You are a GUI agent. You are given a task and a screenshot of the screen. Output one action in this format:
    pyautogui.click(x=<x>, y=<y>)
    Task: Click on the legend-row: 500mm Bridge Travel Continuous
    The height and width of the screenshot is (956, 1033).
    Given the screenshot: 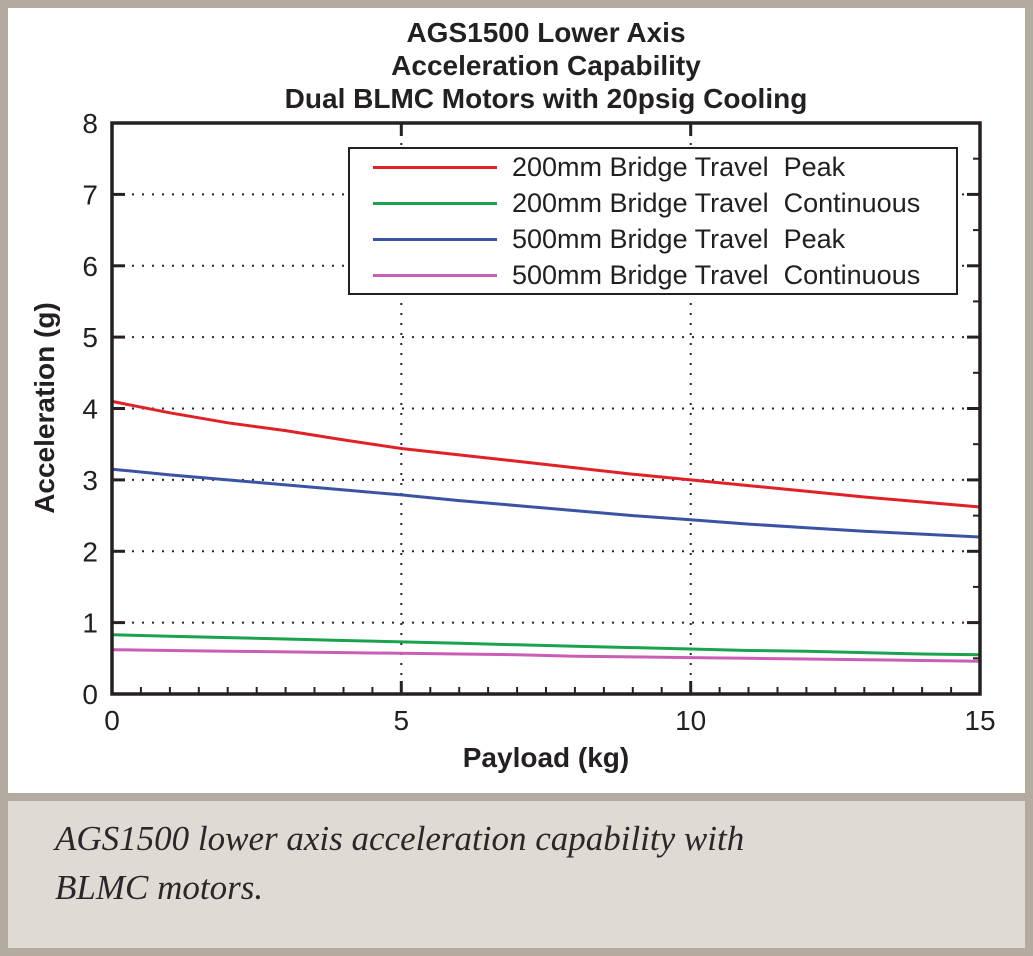 What is the action you would take?
    pyautogui.click(x=653, y=275)
    